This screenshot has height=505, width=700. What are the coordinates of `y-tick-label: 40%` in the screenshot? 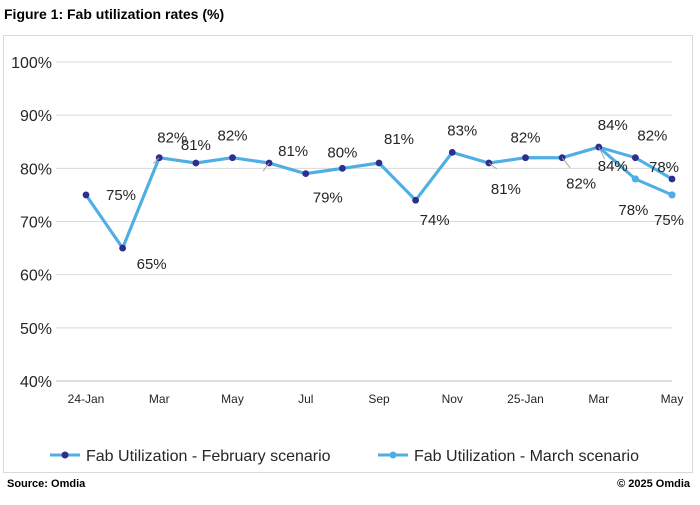 It's located at (36, 382).